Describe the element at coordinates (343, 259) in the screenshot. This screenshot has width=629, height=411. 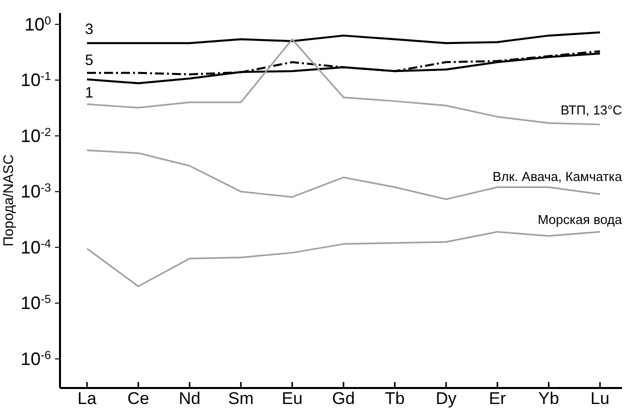
I see `line-series` at that location.